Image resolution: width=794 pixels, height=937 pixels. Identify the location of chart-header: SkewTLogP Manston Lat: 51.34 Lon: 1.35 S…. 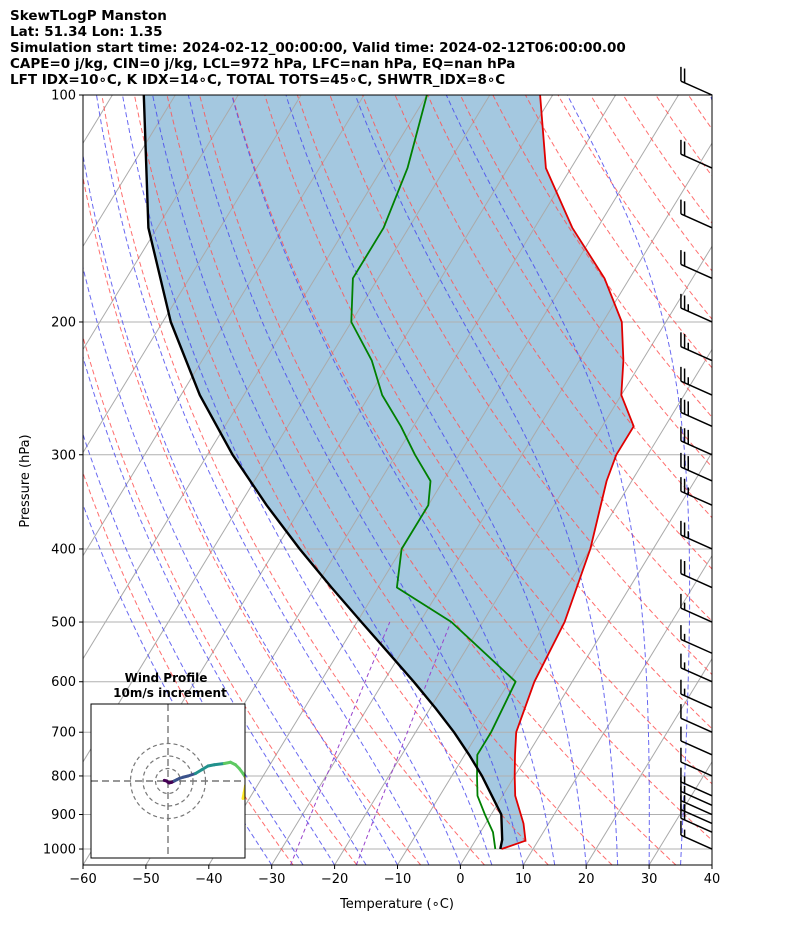
(318, 48).